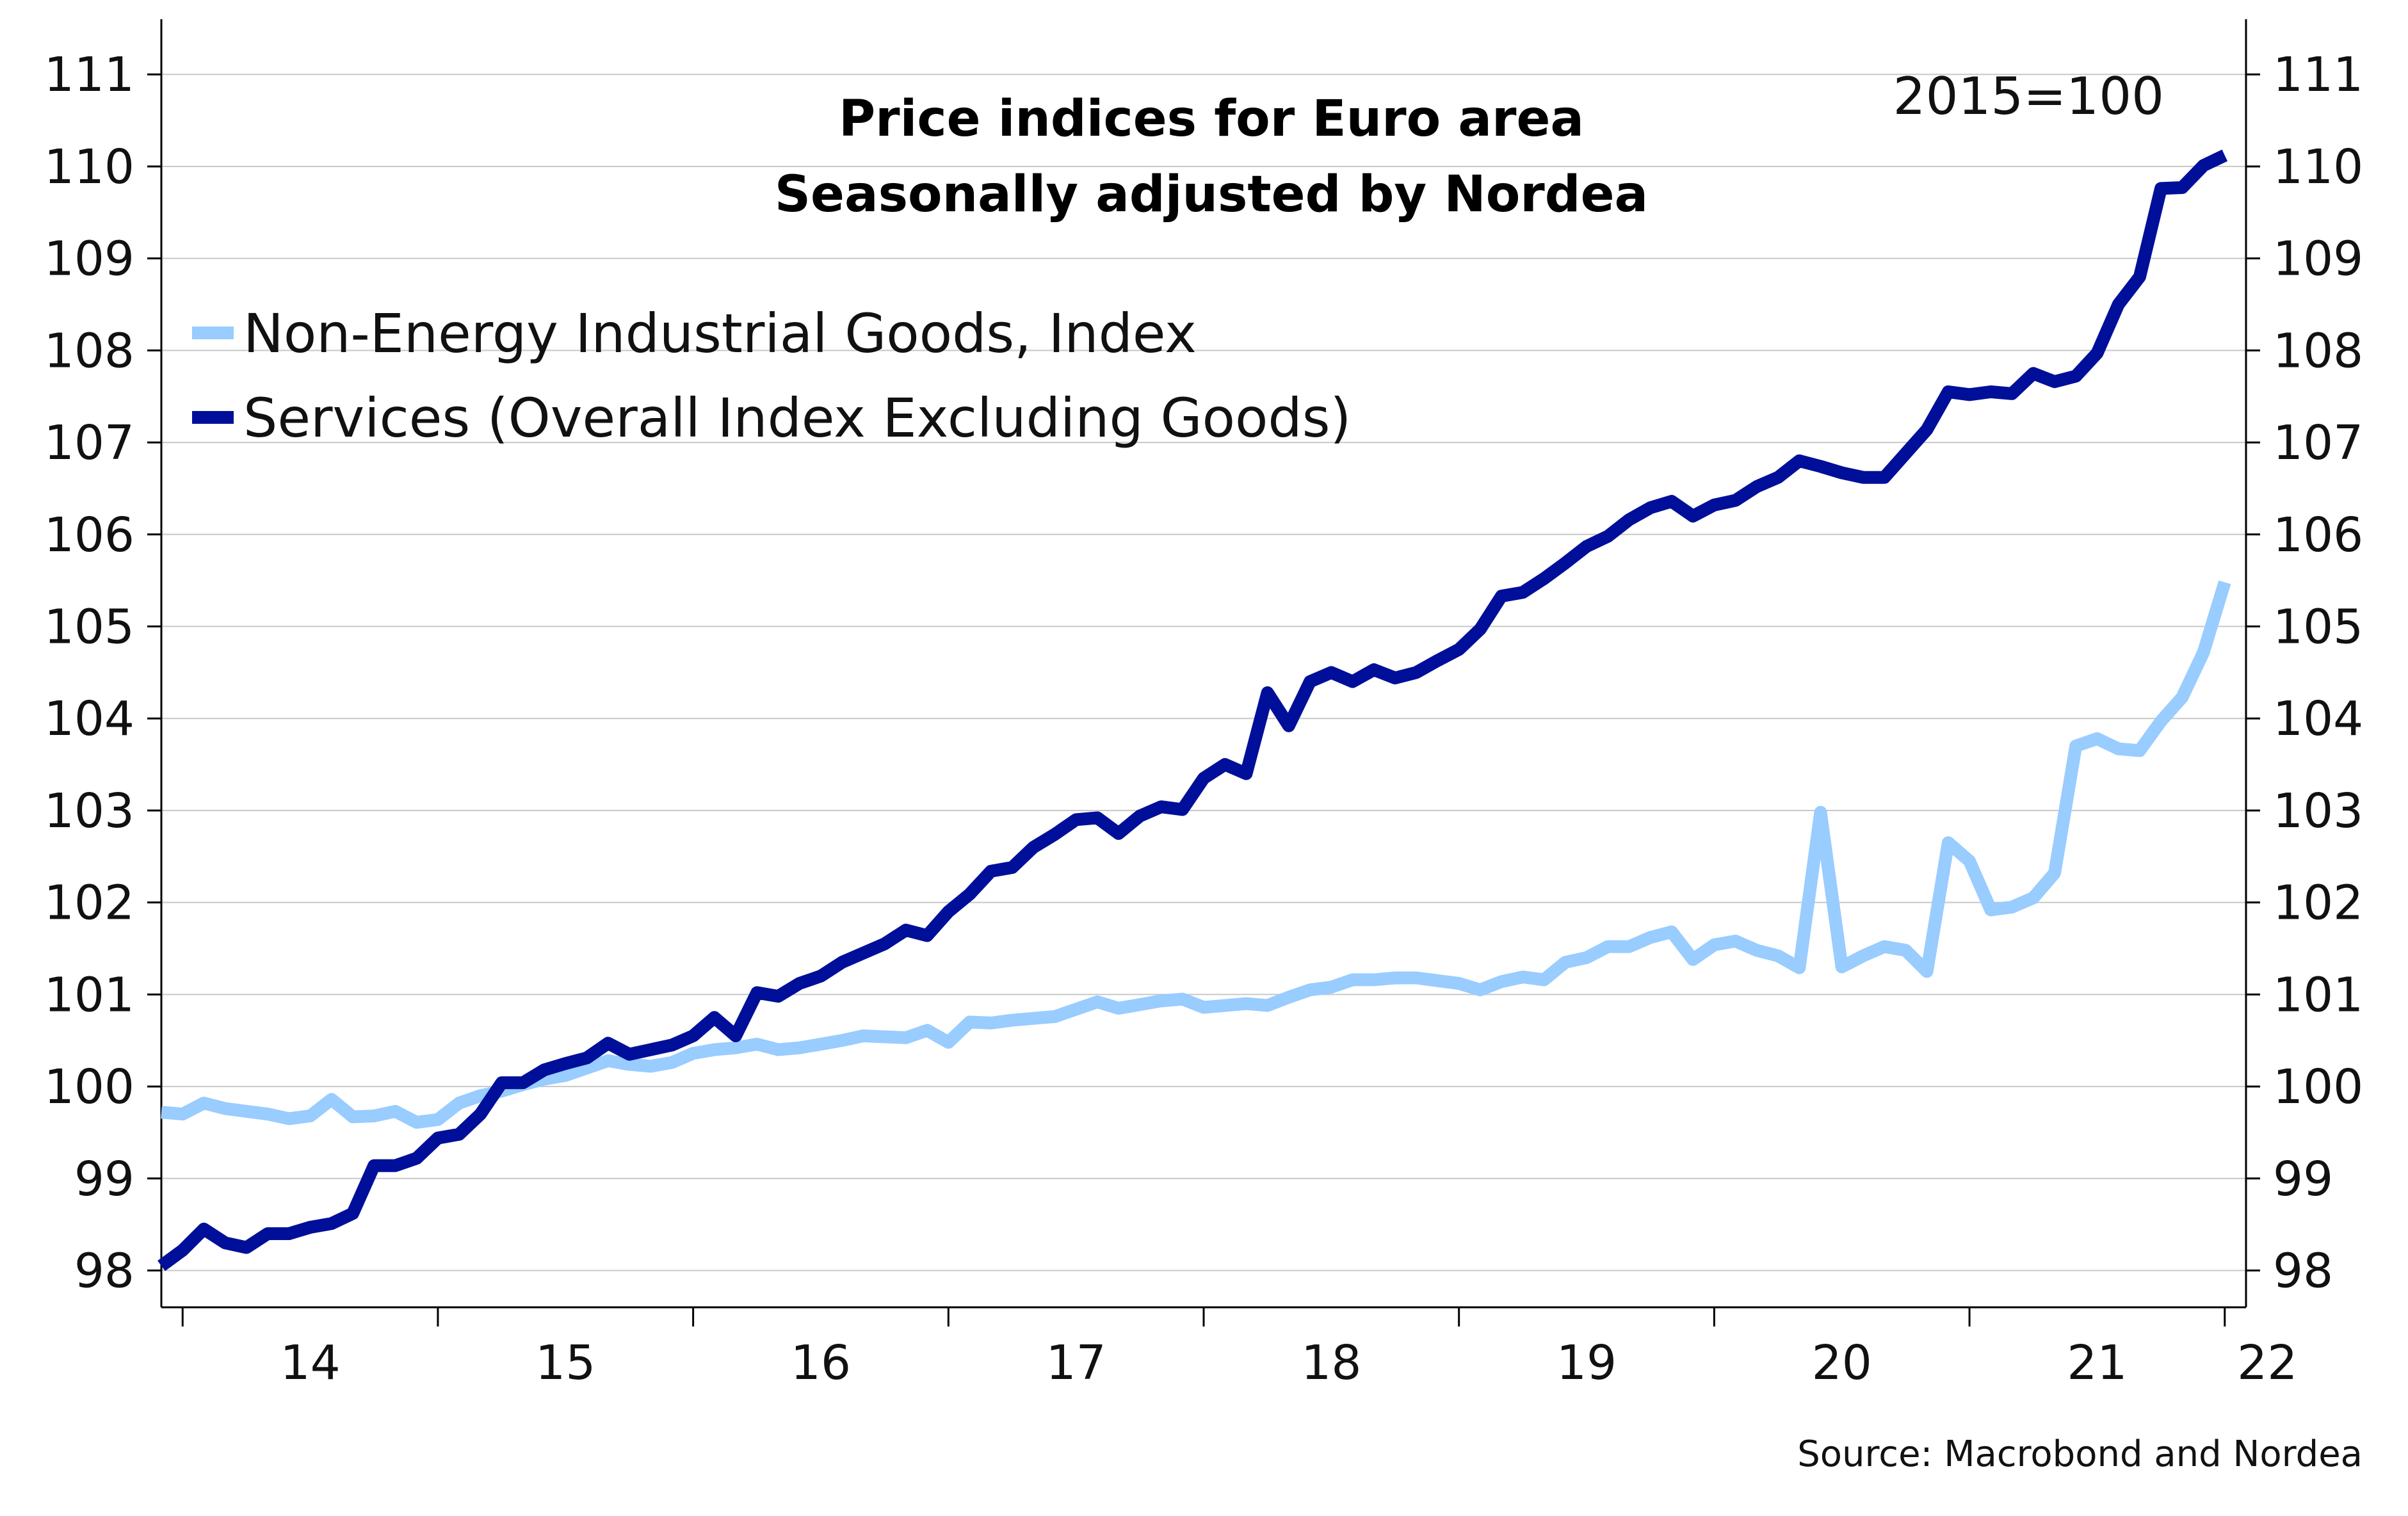  Describe the element at coordinates (89, 718) in the screenshot. I see `y-tick-label-left: 104` at that location.